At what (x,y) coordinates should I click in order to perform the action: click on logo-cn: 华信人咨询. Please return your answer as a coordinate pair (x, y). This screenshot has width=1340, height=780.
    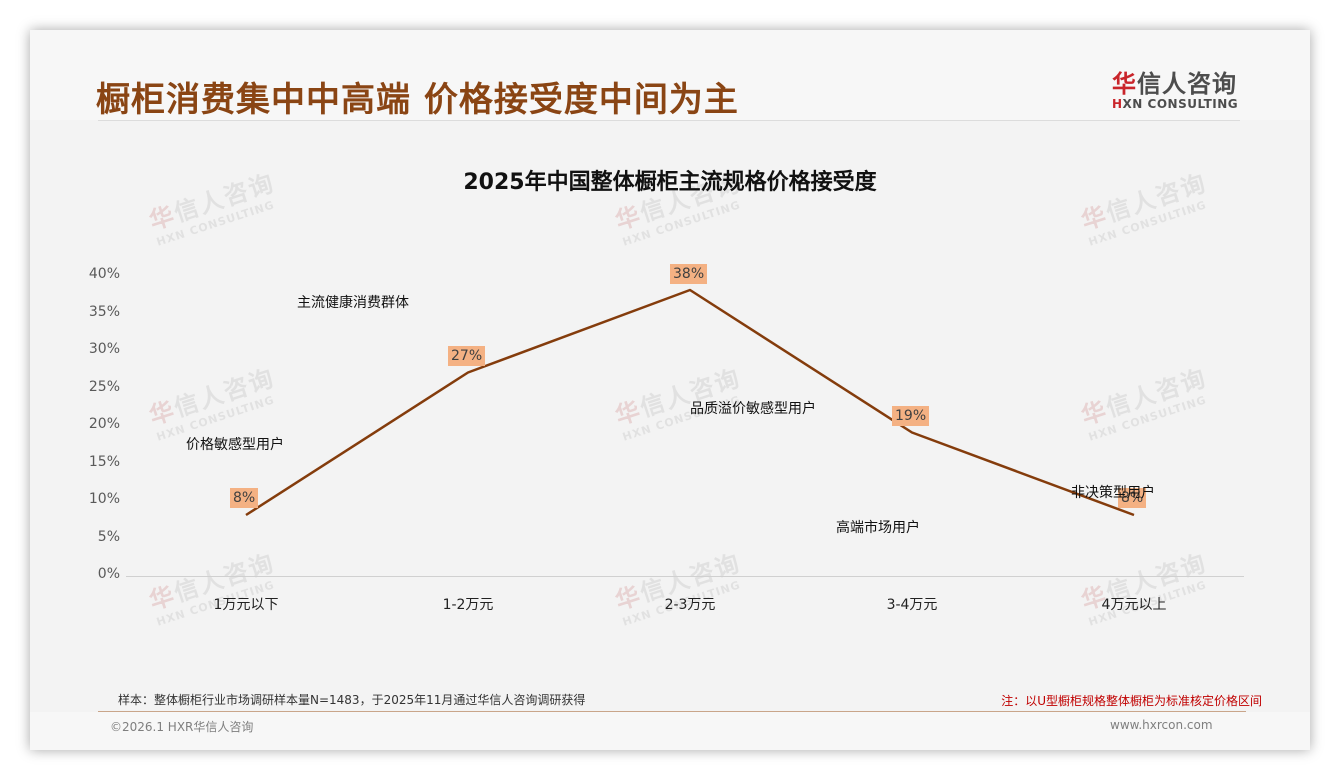
    Looking at the image, I should click on (1177, 81).